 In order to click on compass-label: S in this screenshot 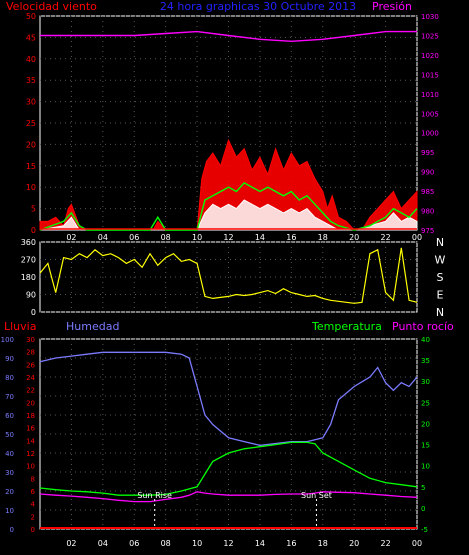, I will do `click(440, 277)`.